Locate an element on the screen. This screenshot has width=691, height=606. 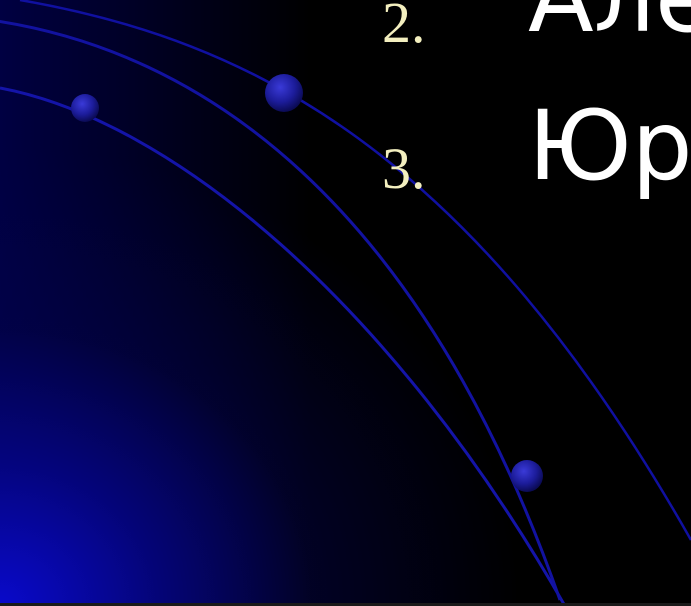
list-item-number: 2. is located at coordinates (404, 27).